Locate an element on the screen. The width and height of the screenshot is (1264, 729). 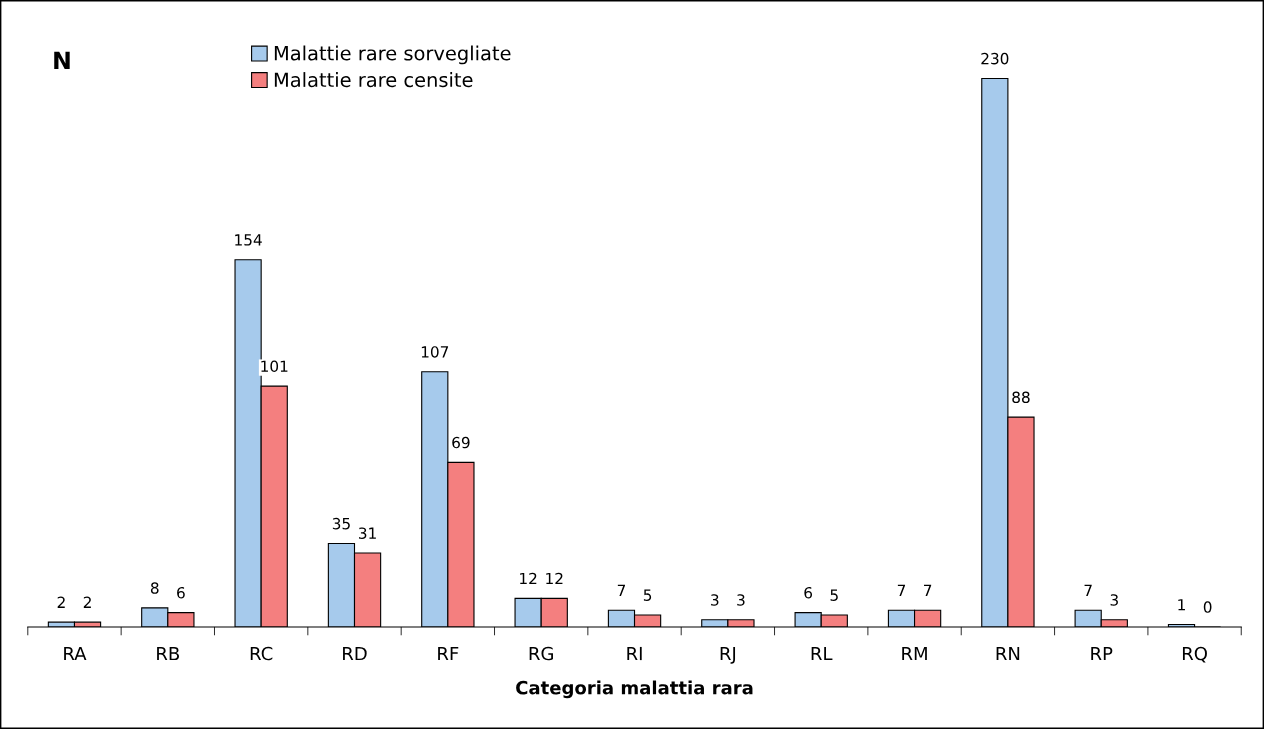
data-label: 69 is located at coordinates (461, 442).